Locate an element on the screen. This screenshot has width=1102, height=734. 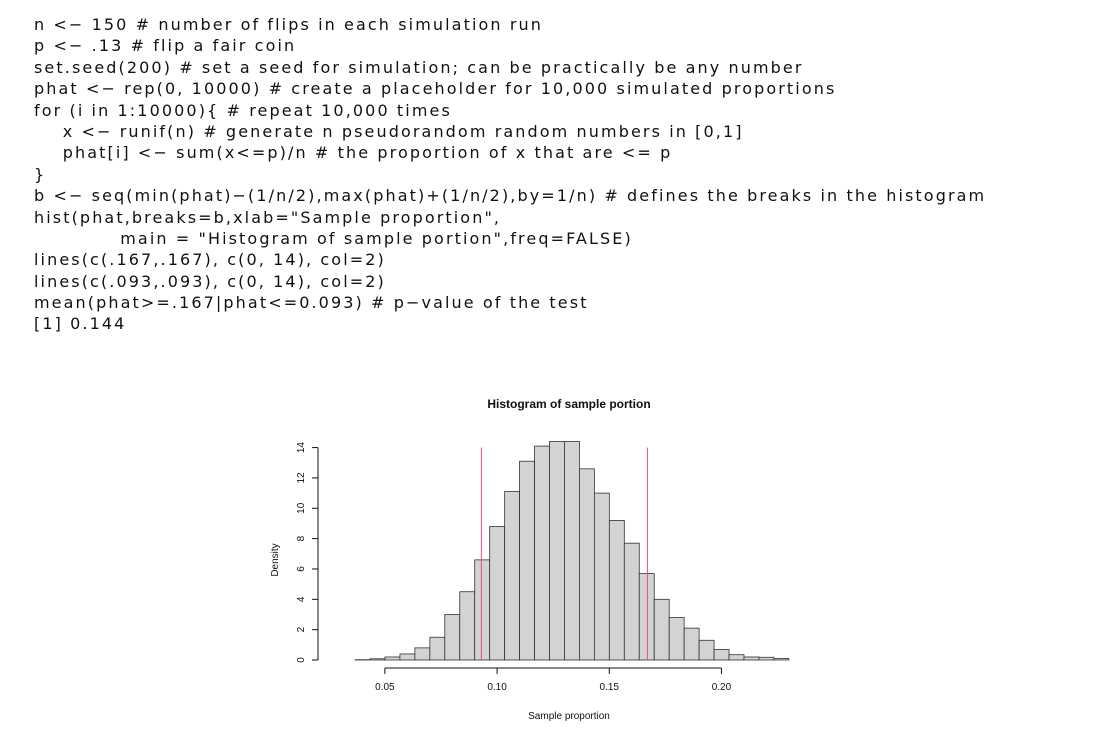
histogram-bars is located at coordinates (572, 551).